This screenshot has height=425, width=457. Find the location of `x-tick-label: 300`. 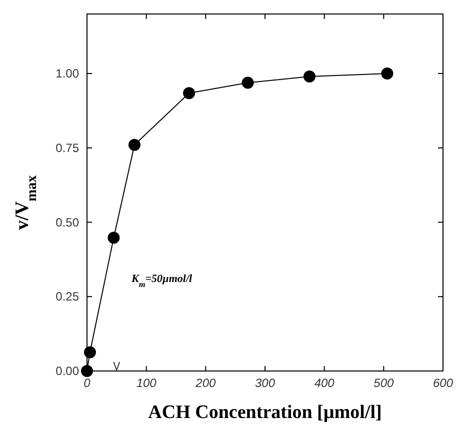

x-tick-label: 300 is located at coordinates (265, 383).